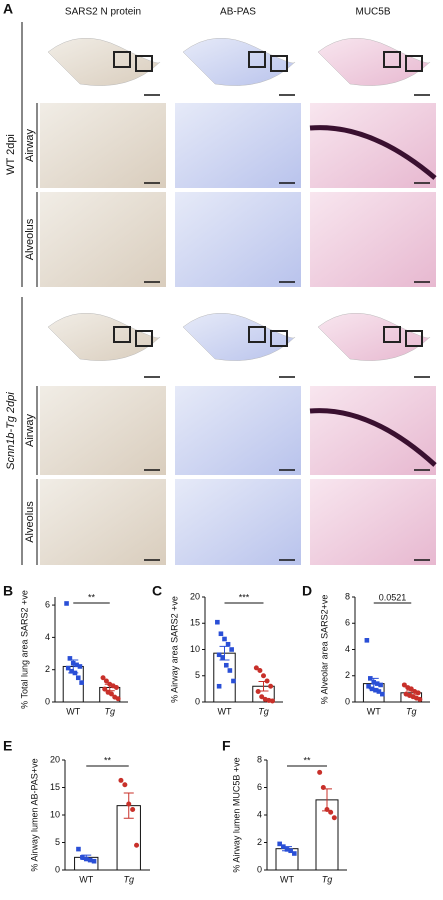  Describe the element at coordinates (57, 842) in the screenshot. I see `y-tick-label: 5` at that location.